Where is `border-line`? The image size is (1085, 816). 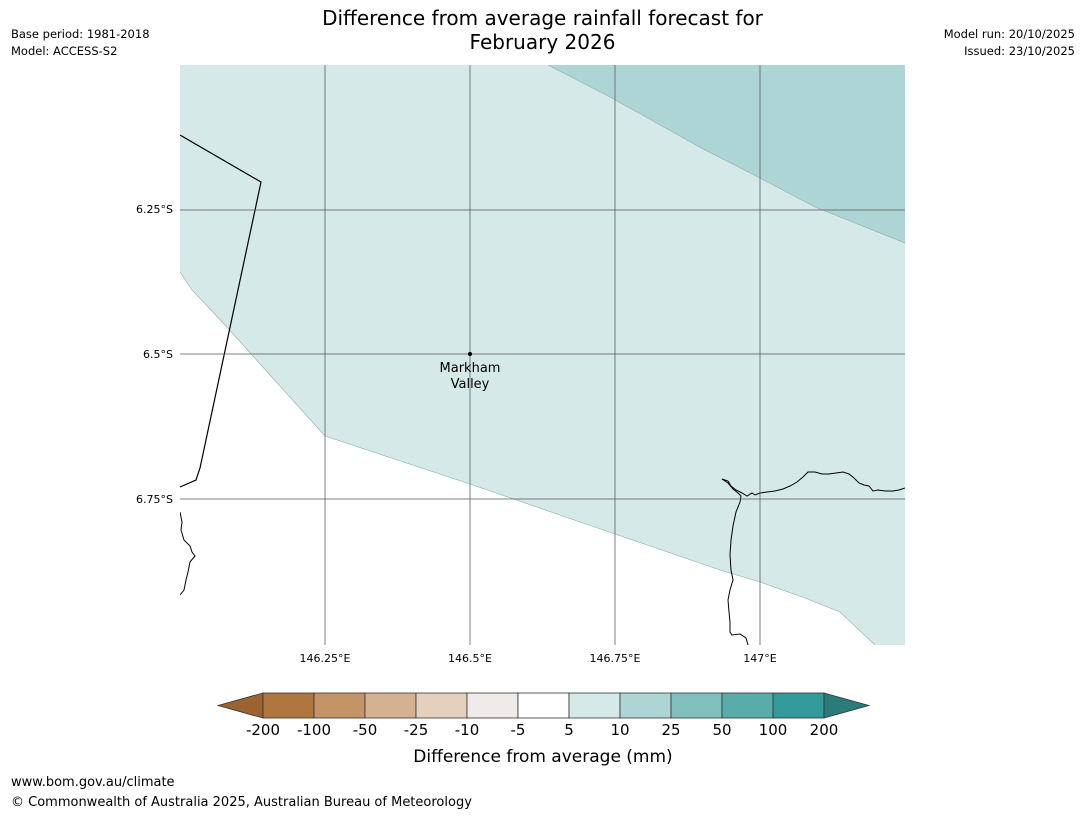 border-line is located at coordinates (221, 311).